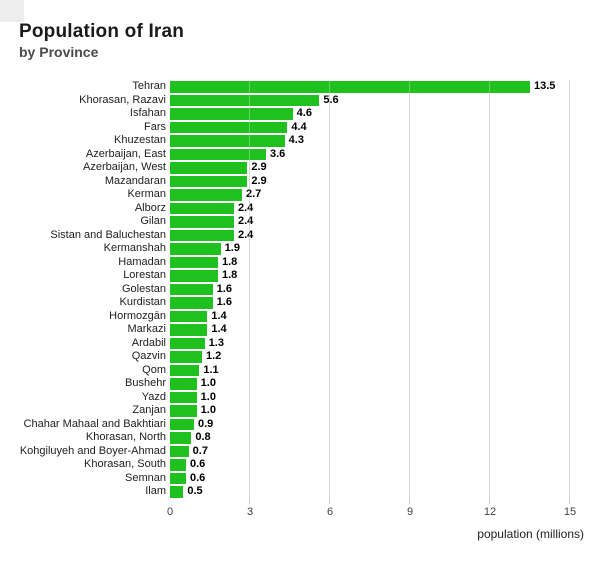 This screenshot has height=561, width=605. What do you see at coordinates (219, 315) in the screenshot?
I see `value-label: 1.4` at bounding box center [219, 315].